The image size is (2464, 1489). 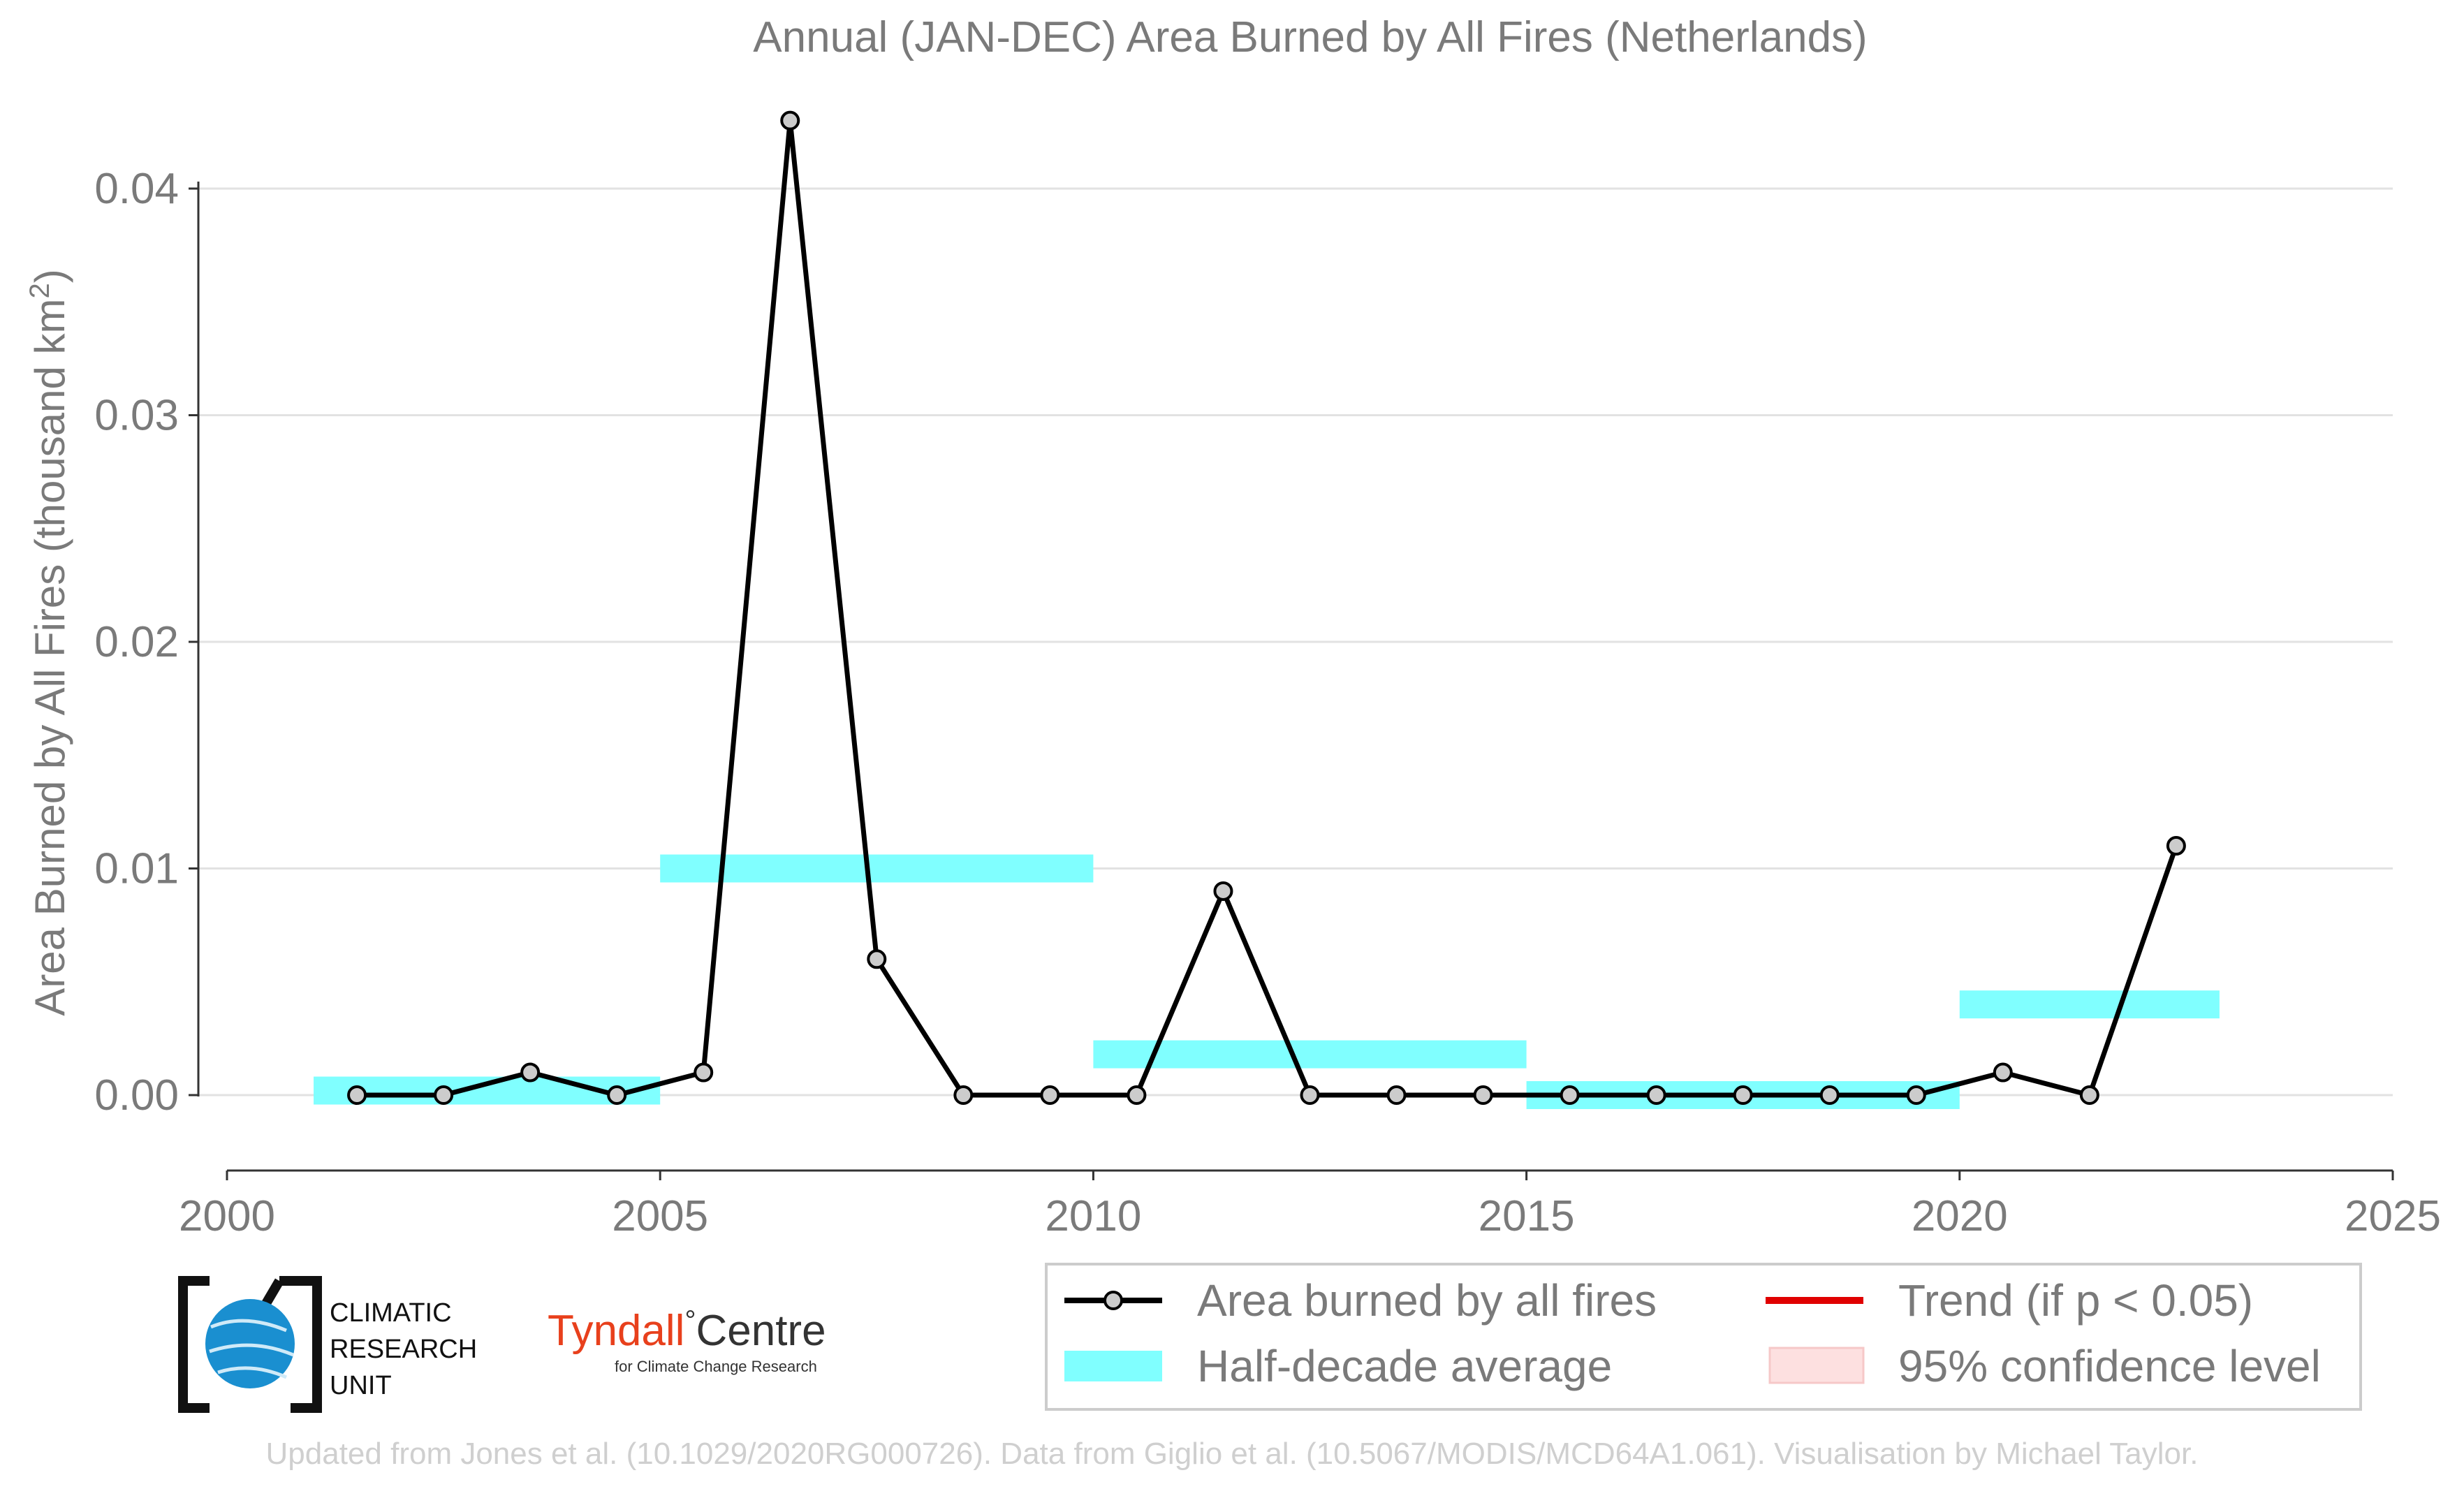 I want to click on legend-confidence-icon, so click(x=1816, y=1365).